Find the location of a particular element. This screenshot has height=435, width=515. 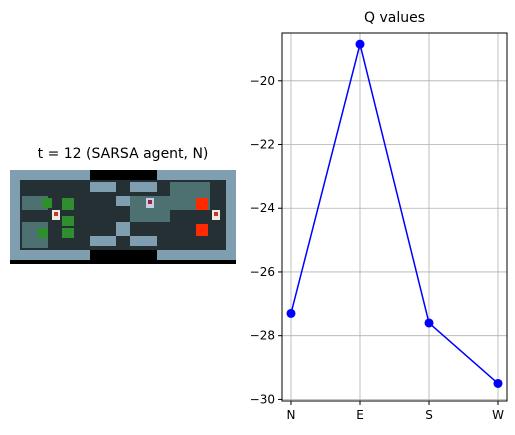

data-point-S is located at coordinates (429, 323).